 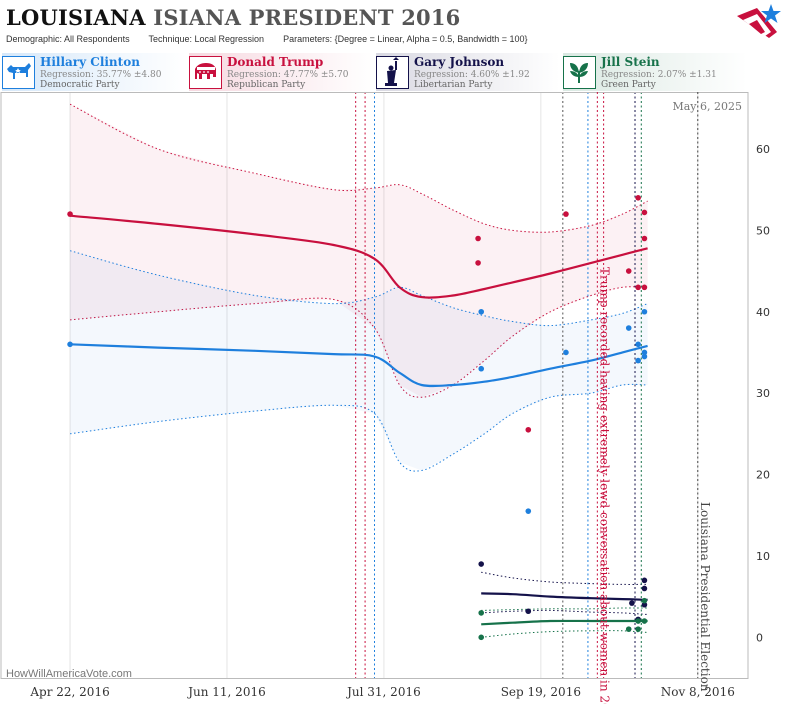 What do you see at coordinates (763, 556) in the screenshot?
I see `y-tick-label: 10` at bounding box center [763, 556].